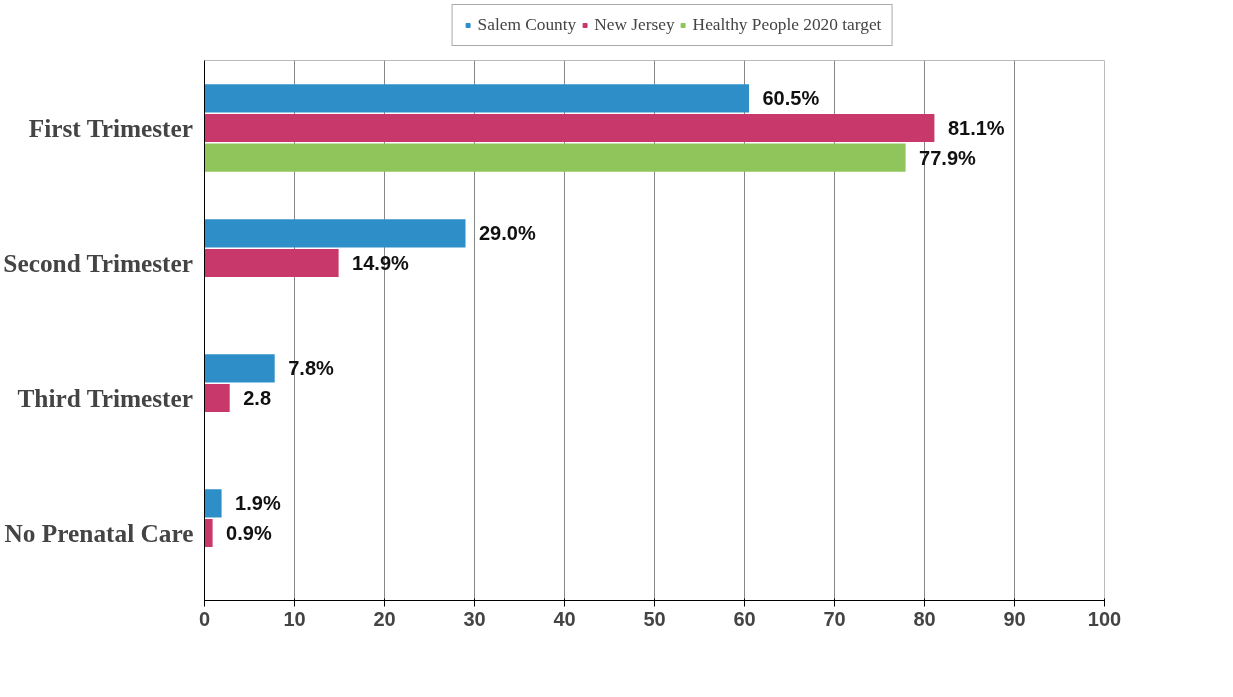  I want to click on data-label: 29.0%, so click(507, 233).